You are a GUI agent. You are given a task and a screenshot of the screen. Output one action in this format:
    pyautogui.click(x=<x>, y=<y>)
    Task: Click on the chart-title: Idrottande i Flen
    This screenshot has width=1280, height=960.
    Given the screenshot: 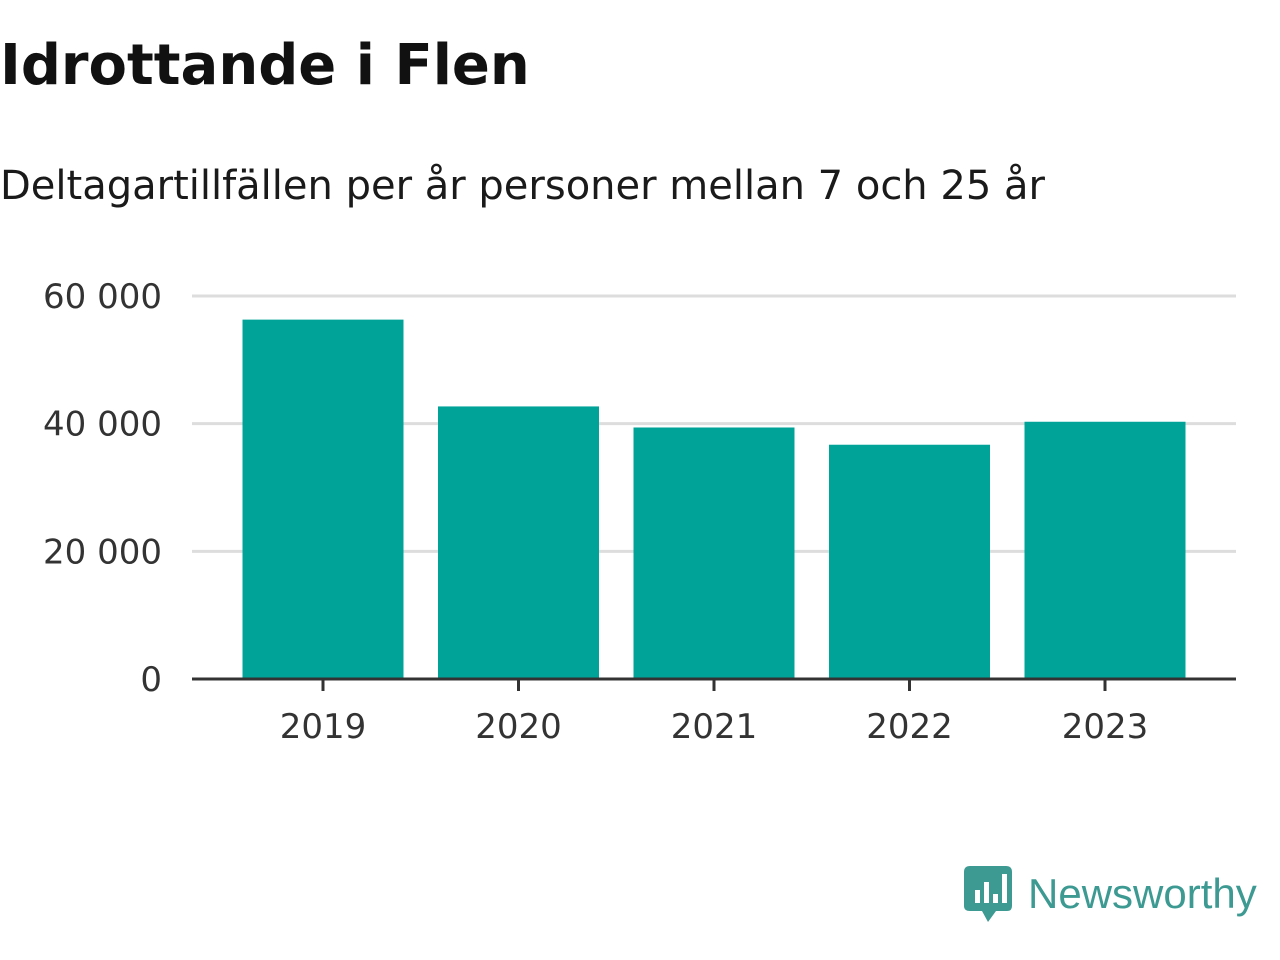 What is the action you would take?
    pyautogui.click(x=265, y=65)
    